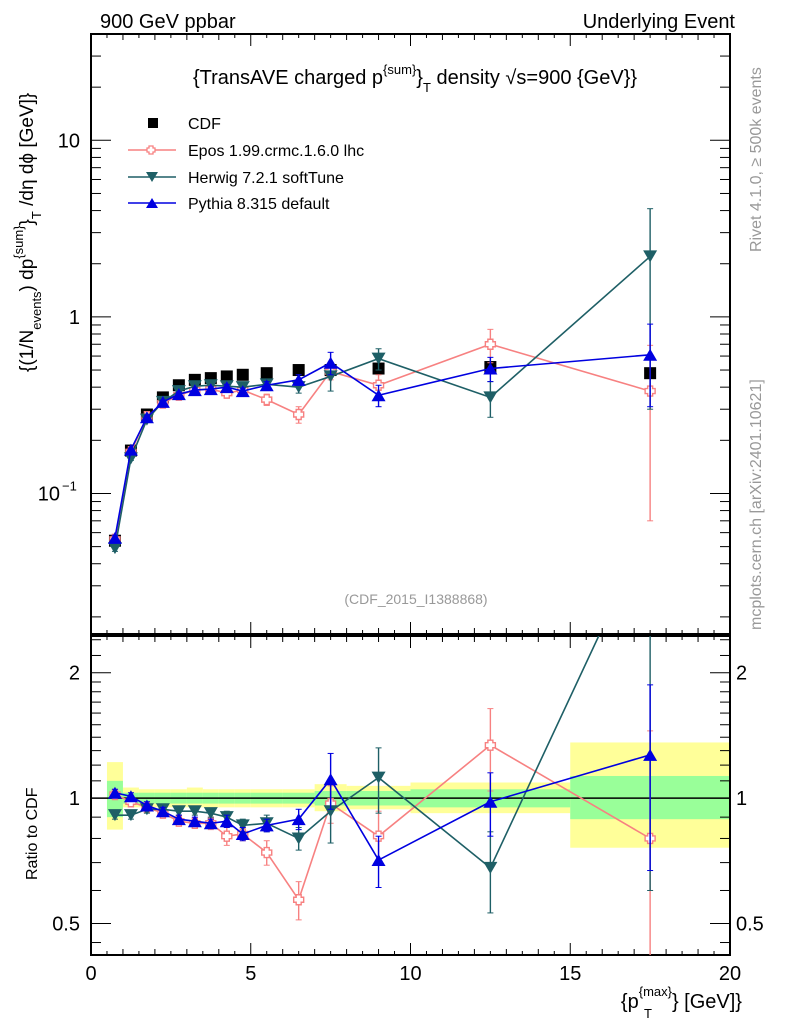 The width and height of the screenshot is (786, 1024). What do you see at coordinates (400, 69) in the screenshot?
I see `title-sup: {sum}` at bounding box center [400, 69].